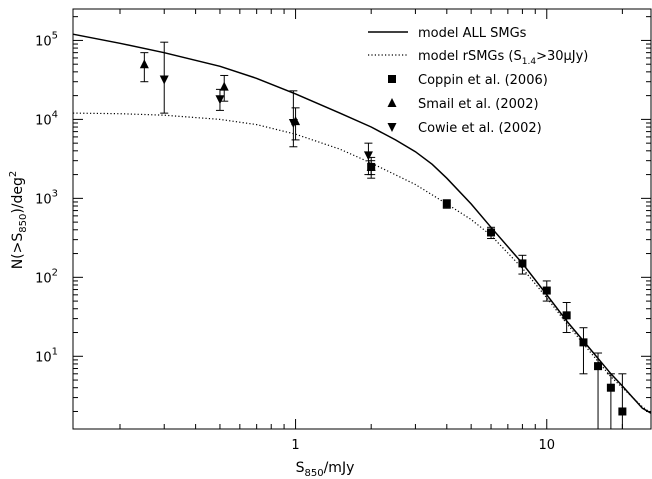 The image size is (652, 479). Describe the element at coordinates (503, 58) in the screenshot. I see `legend-label: model rSMGs (S1.4>30μJy)` at that location.